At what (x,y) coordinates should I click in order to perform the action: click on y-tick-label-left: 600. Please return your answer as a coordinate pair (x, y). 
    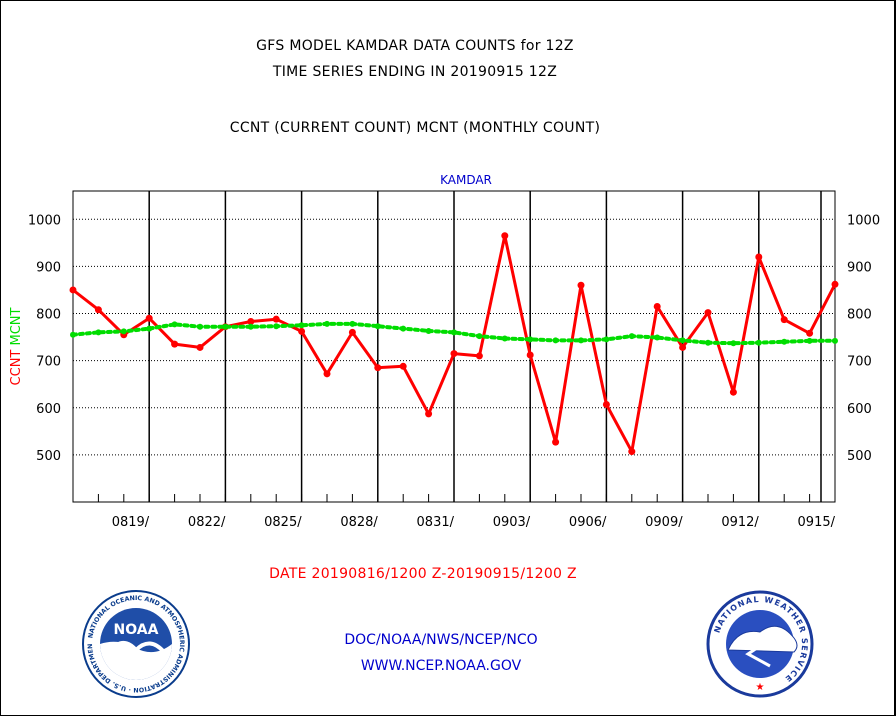
    Looking at the image, I should click on (48, 409).